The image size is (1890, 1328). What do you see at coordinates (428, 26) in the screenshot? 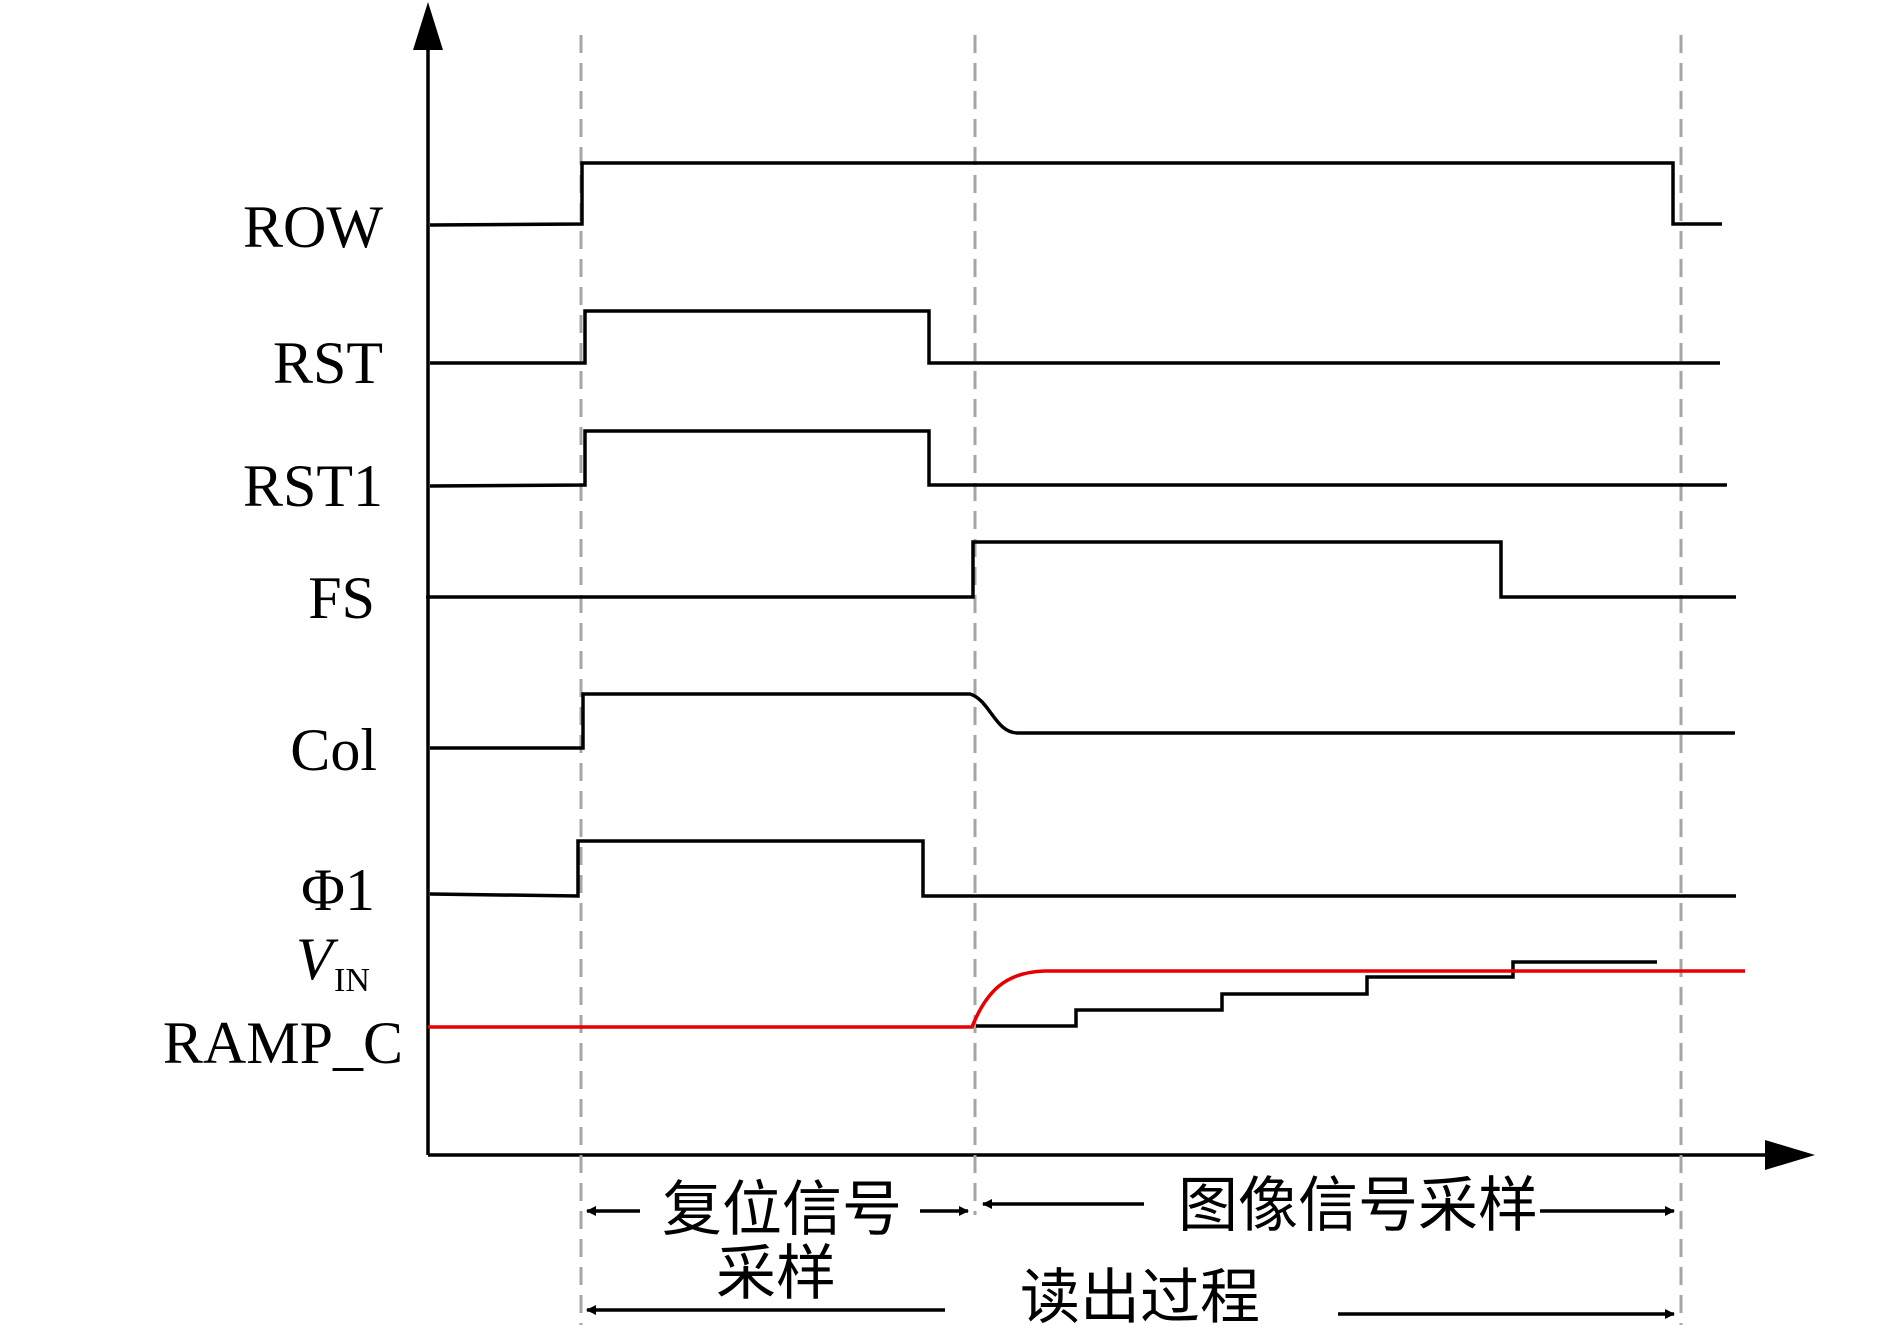
I see `y-axis-arrow-icon` at bounding box center [428, 26].